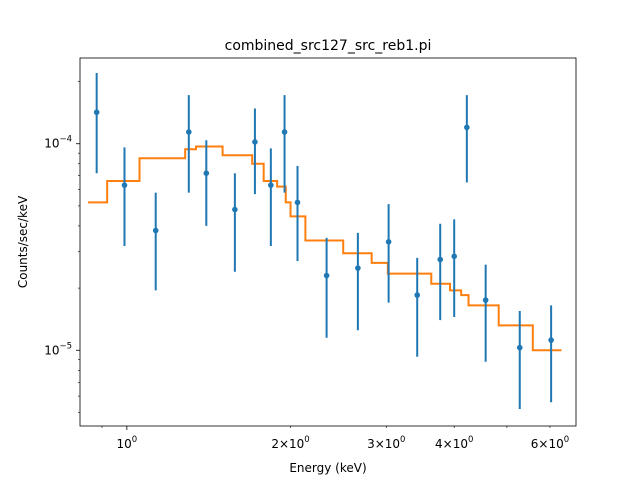  What do you see at coordinates (127, 443) in the screenshot?
I see `x-tick-label: 100` at bounding box center [127, 443].